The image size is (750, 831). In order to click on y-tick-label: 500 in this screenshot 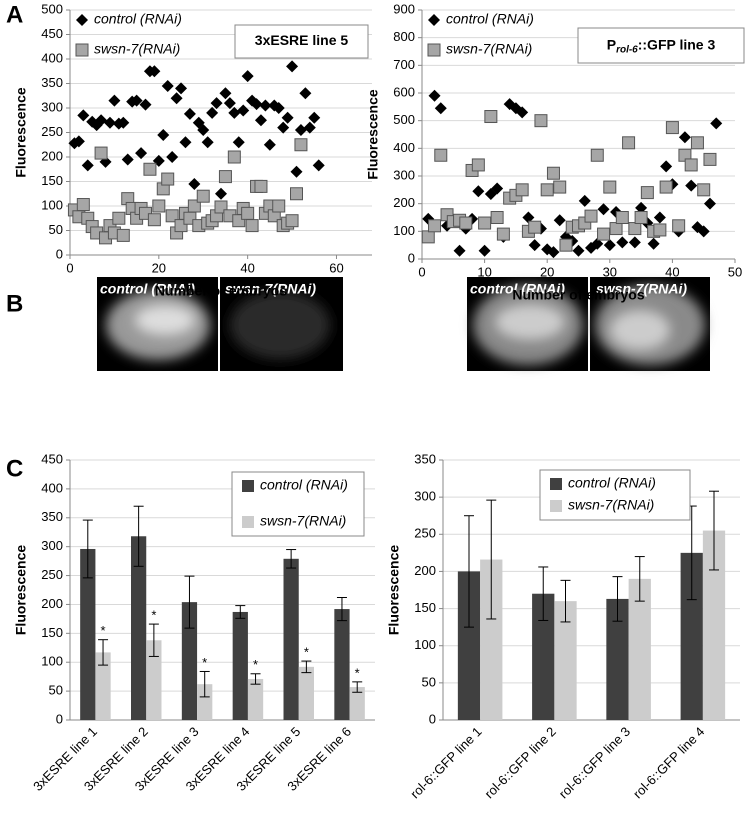, I will do `click(52, 8)`.